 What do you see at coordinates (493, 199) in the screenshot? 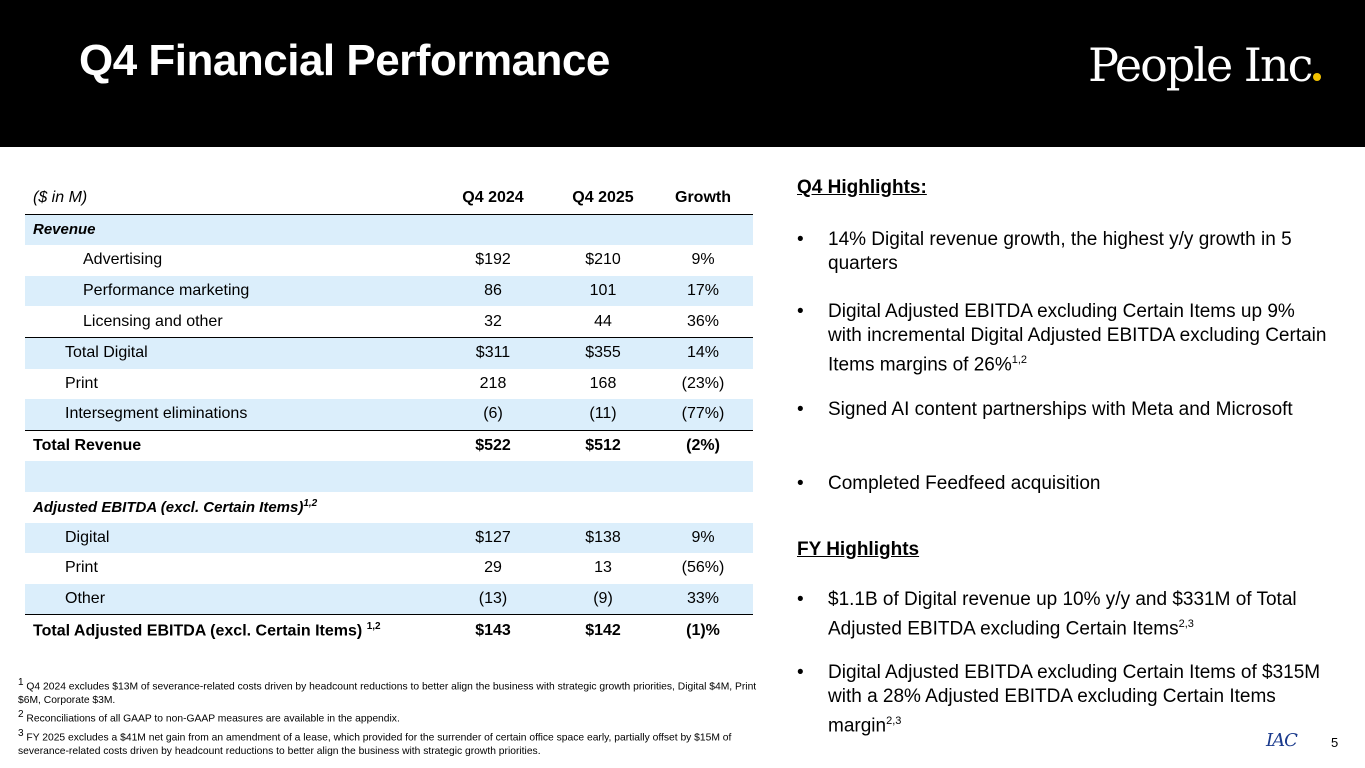
I see `column-header-q4-2024: Q4 2024` at bounding box center [493, 199].